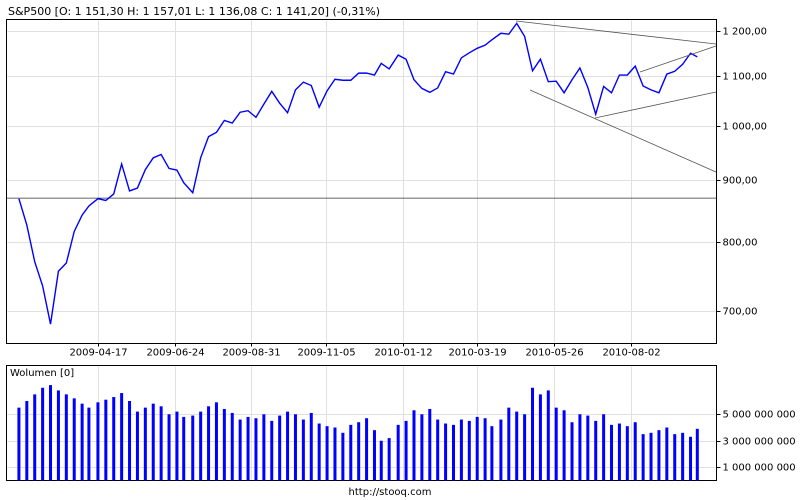  Describe the element at coordinates (745, 77) in the screenshot. I see `y-tick-label: 1 100,00` at that location.